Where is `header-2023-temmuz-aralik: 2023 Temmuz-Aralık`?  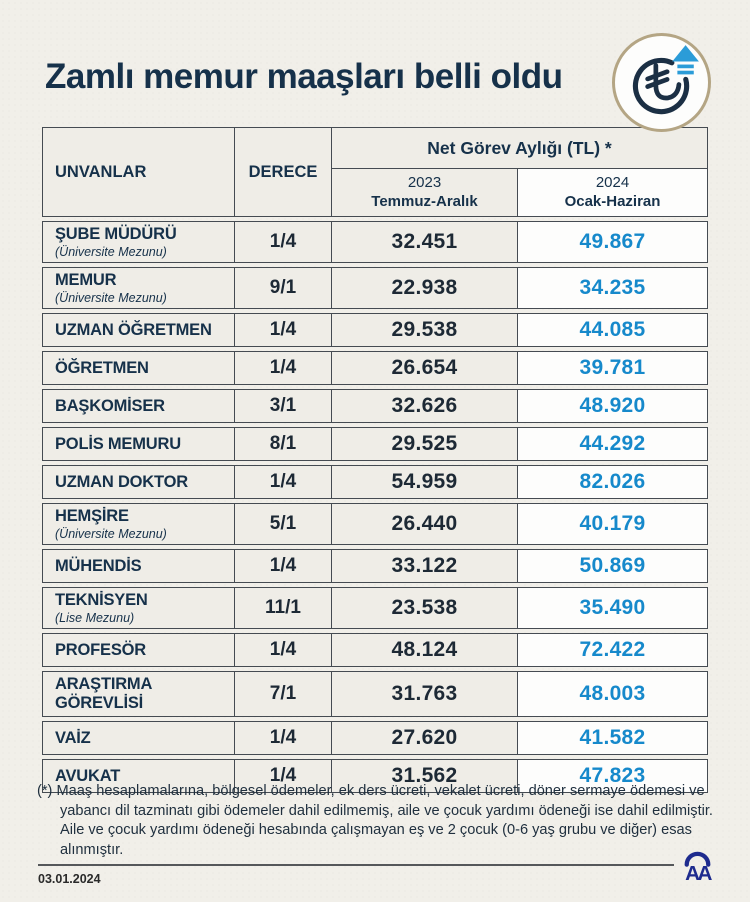 header-2023-temmuz-aralik: 2023 Temmuz-Aralık is located at coordinates (425, 192).